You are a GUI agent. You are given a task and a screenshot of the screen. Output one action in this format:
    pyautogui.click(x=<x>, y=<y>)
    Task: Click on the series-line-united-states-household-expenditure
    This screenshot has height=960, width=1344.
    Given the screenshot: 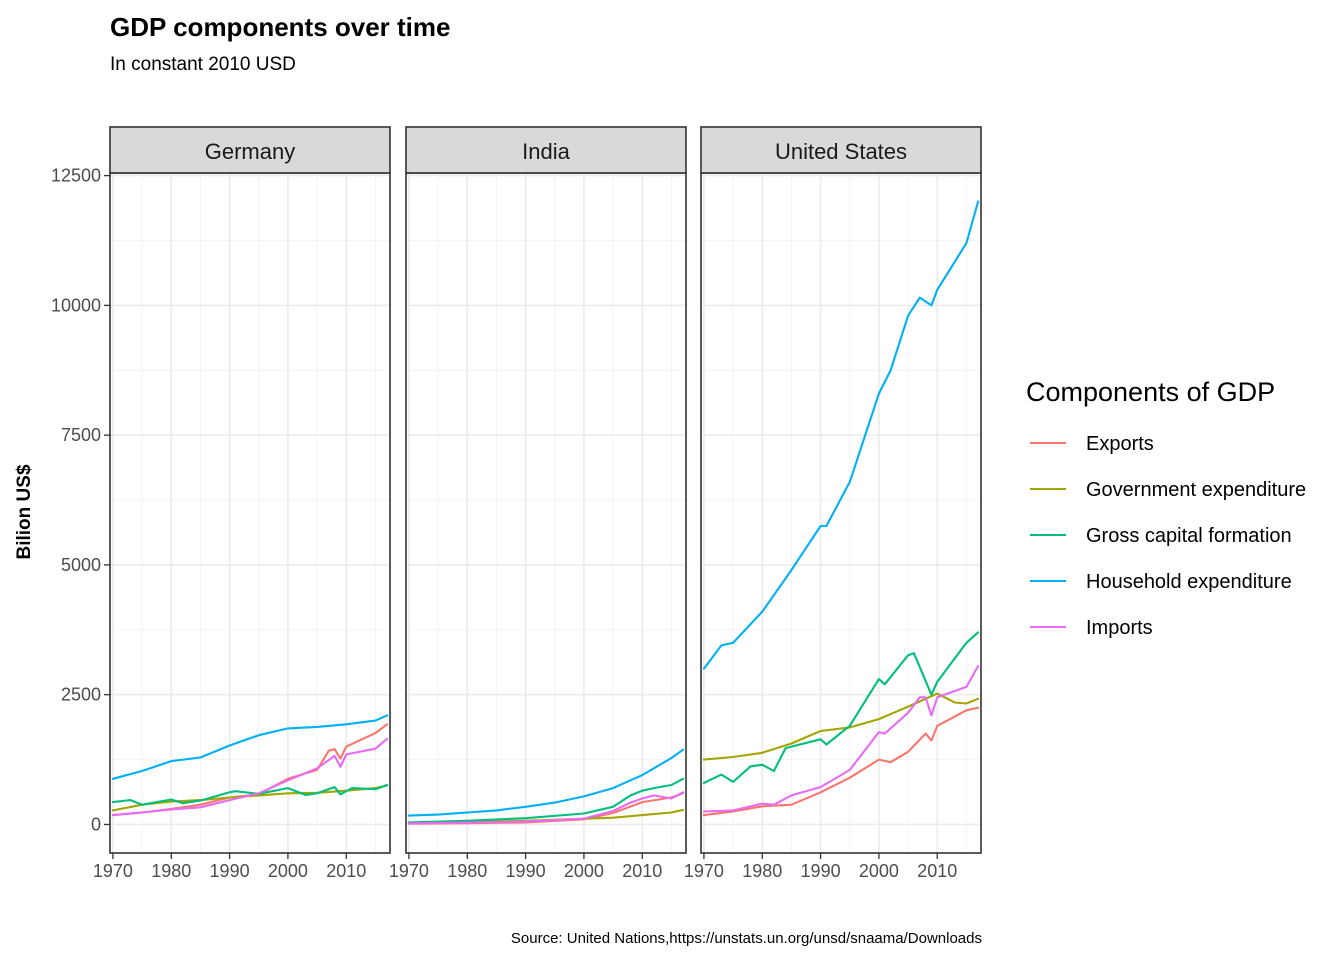 What is the action you would take?
    pyautogui.click(x=841, y=435)
    